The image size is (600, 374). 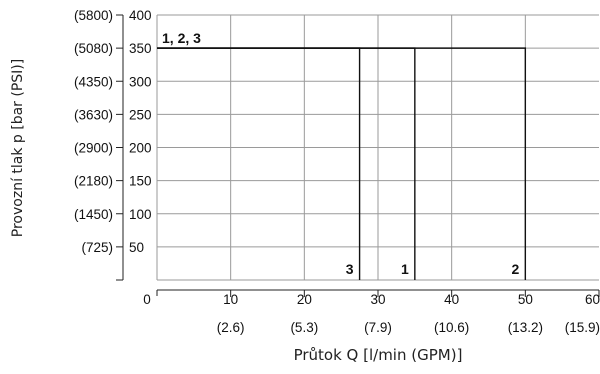 What do you see at coordinates (93, 48) in the screenshot?
I see `y-tick-label-psi: (5080)` at bounding box center [93, 48].